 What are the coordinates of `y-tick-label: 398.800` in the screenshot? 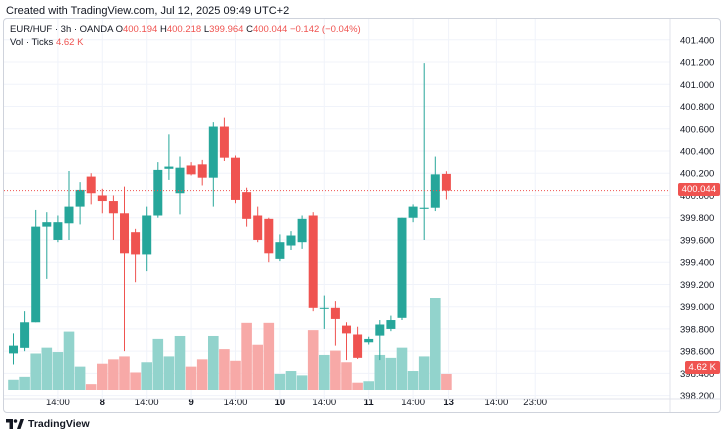 It's located at (697, 329).